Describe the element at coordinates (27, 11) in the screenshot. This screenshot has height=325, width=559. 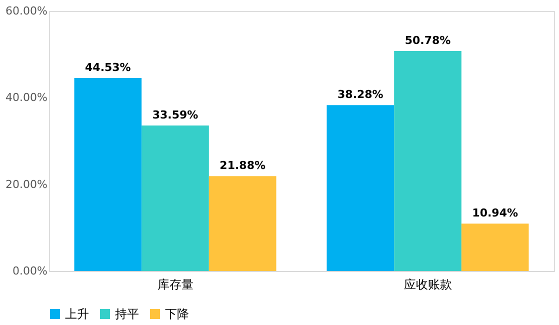
I see `y-tick-label: 60.00%` at that location.